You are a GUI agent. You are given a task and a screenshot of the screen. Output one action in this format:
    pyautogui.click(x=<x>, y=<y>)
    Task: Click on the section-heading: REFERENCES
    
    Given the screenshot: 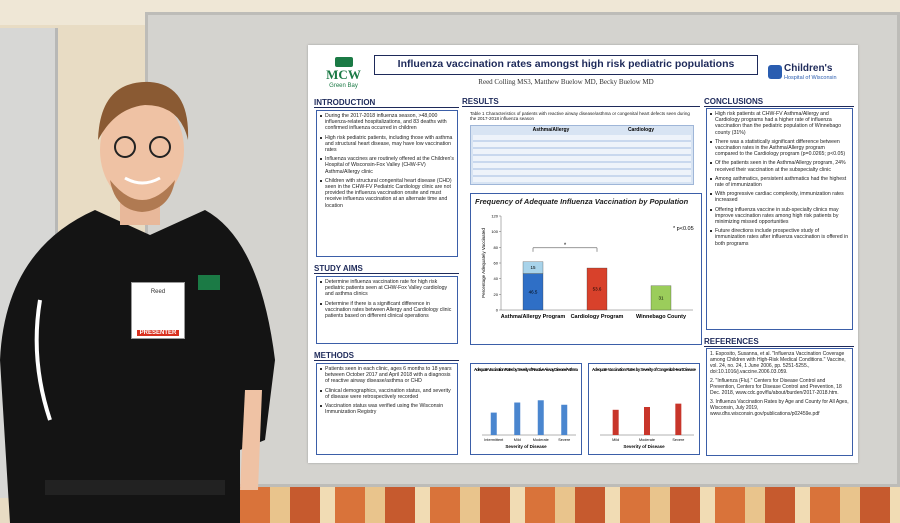 What is the action you would take?
    pyautogui.click(x=779, y=342)
    